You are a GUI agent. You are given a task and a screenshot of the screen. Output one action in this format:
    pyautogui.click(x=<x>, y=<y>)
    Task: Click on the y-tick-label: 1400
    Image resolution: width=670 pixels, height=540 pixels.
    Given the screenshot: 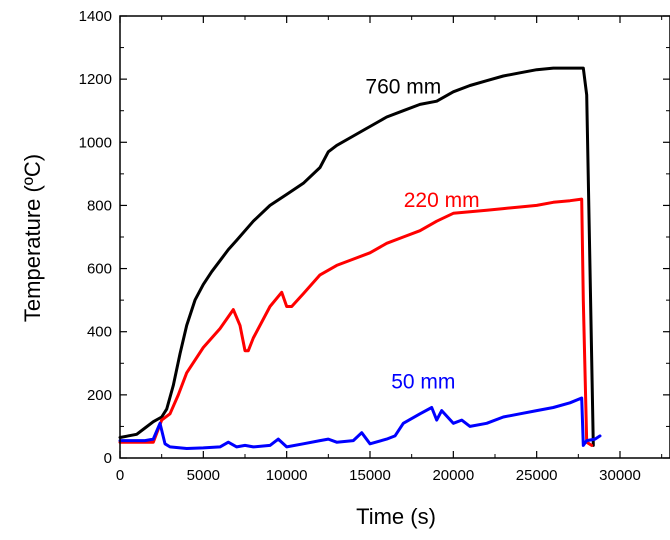 What is the action you would take?
    pyautogui.click(x=95, y=16)
    